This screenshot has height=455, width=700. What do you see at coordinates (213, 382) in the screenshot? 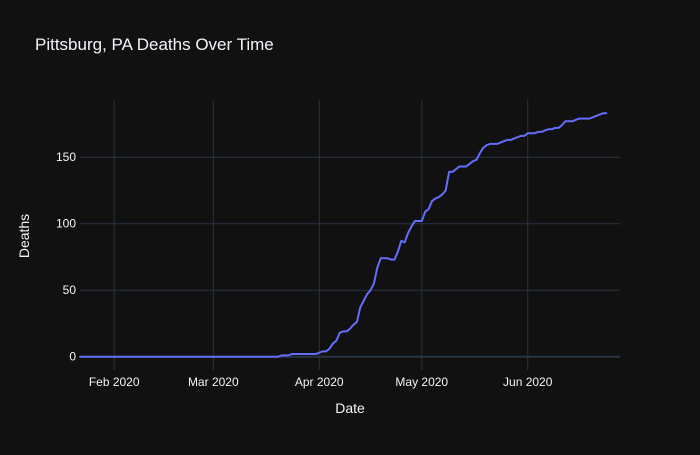
I see `x-tick-label: Mar 2020` at bounding box center [213, 382].